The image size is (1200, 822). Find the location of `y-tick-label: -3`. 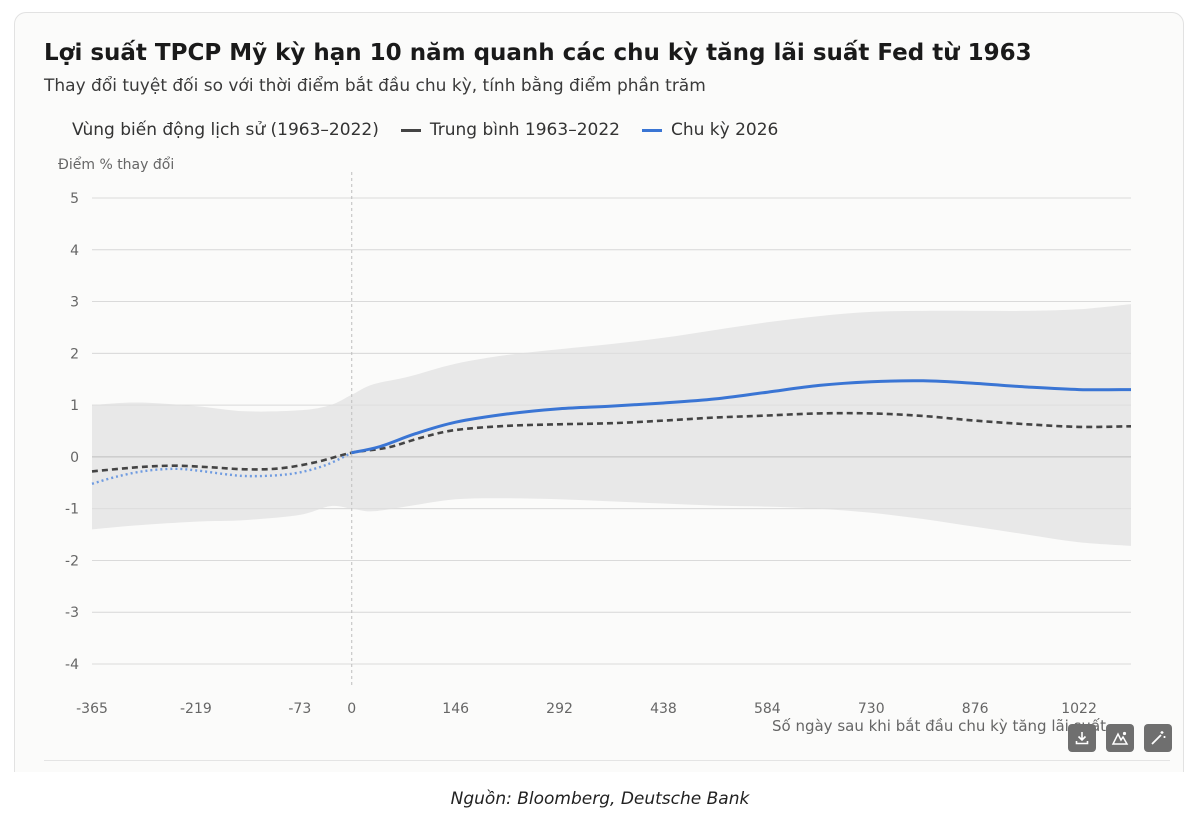

y-tick-label: -3 is located at coordinates (72, 613).